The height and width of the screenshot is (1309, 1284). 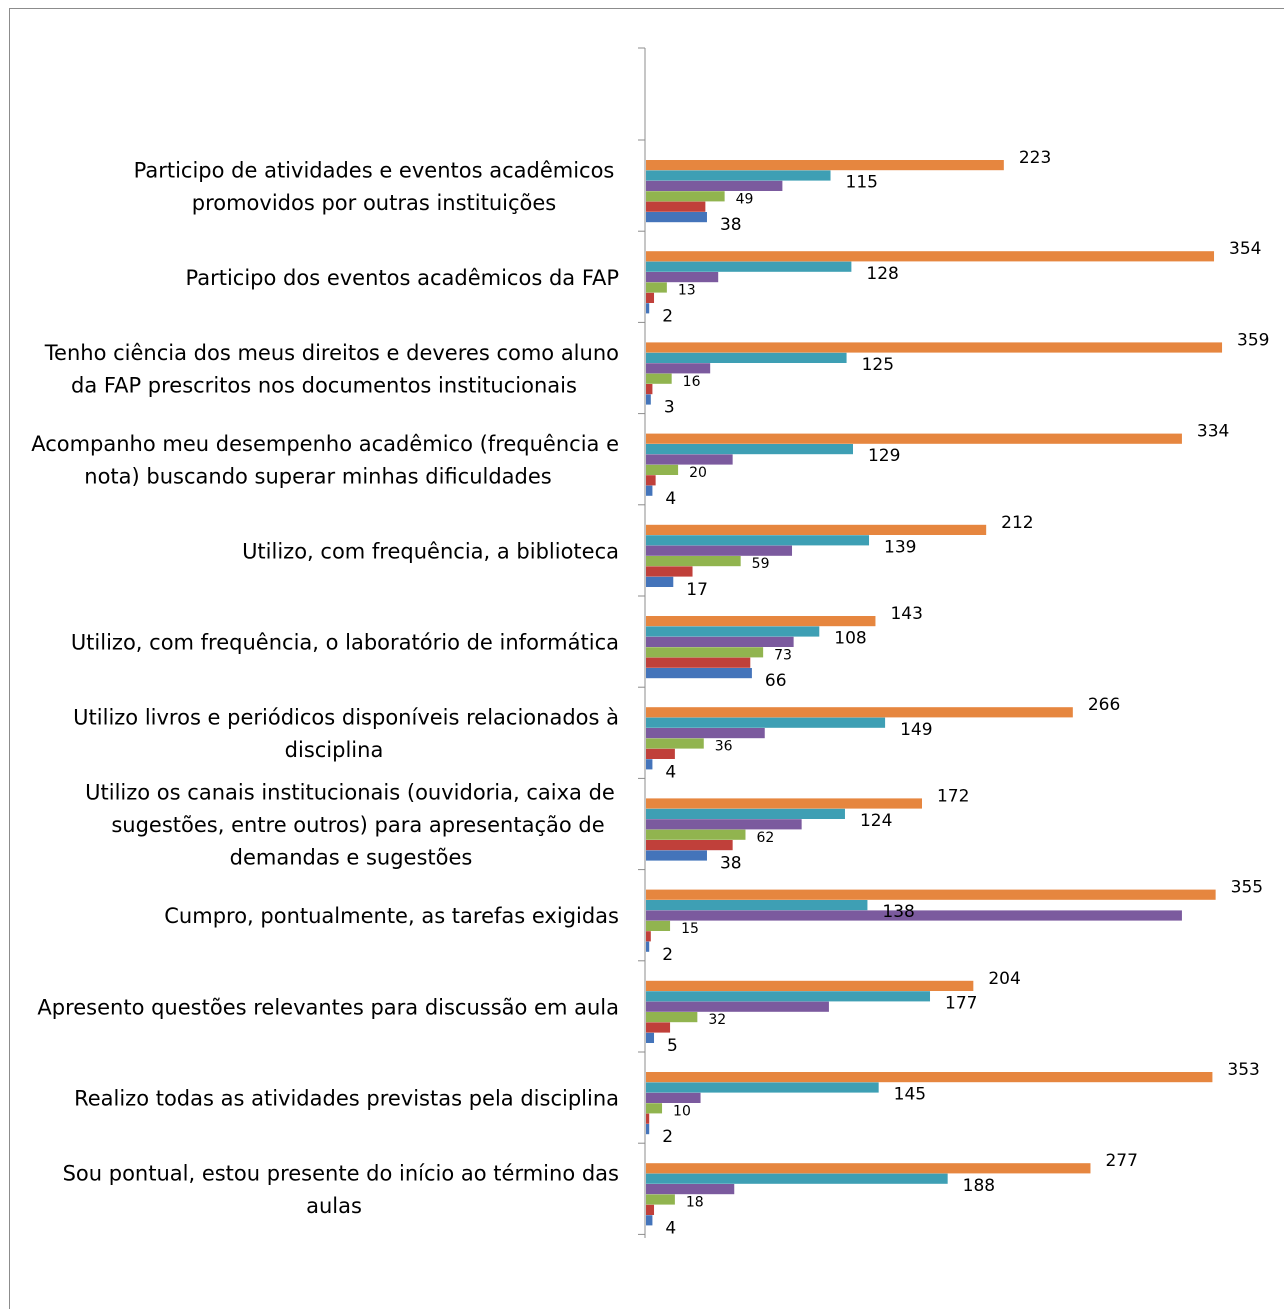 I want to click on data-label: 62, so click(x=765, y=838).